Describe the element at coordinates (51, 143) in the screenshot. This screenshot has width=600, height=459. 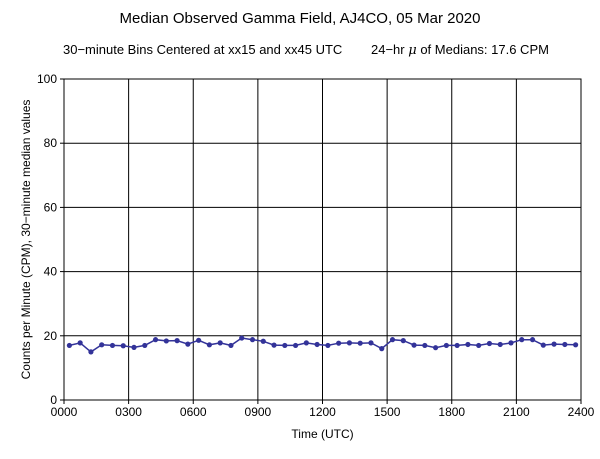
I see `y-tick-label: 80` at that location.